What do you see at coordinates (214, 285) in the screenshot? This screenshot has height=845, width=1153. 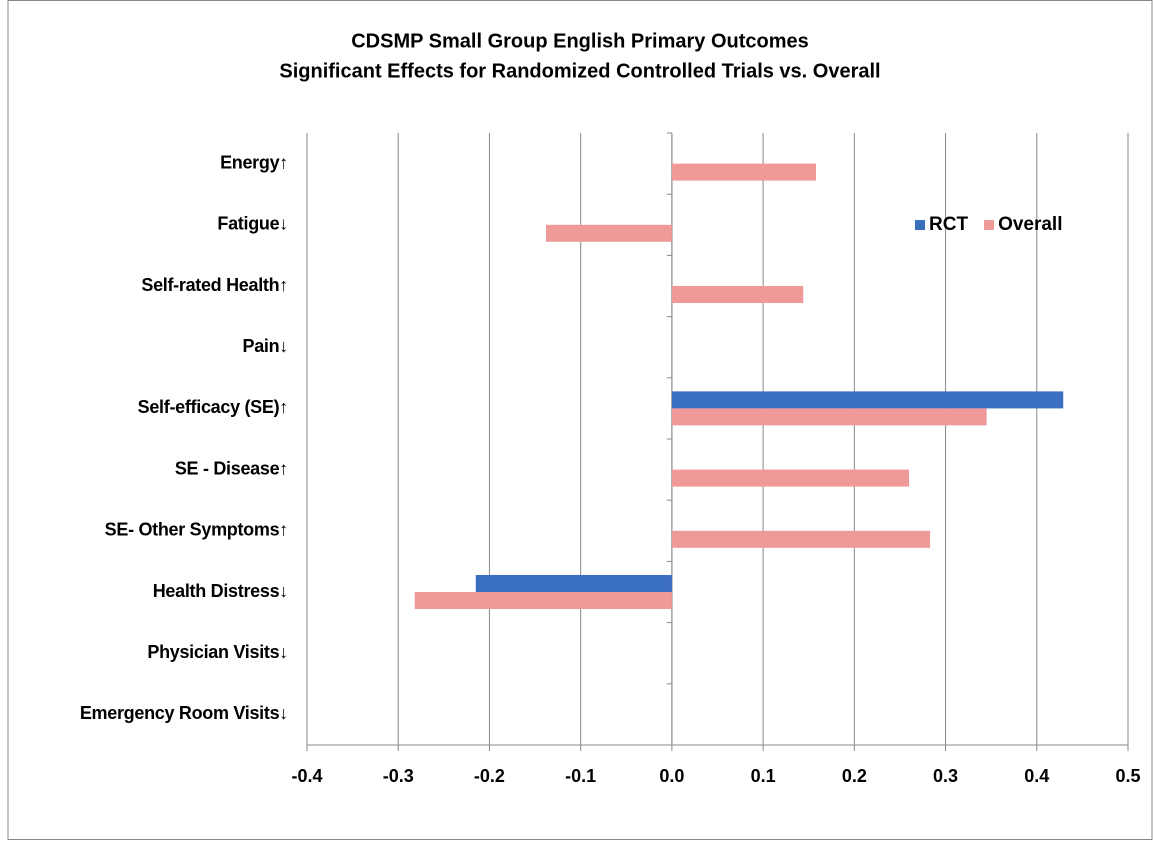 I see `y-tick-label: Self-rated Health↑` at bounding box center [214, 285].